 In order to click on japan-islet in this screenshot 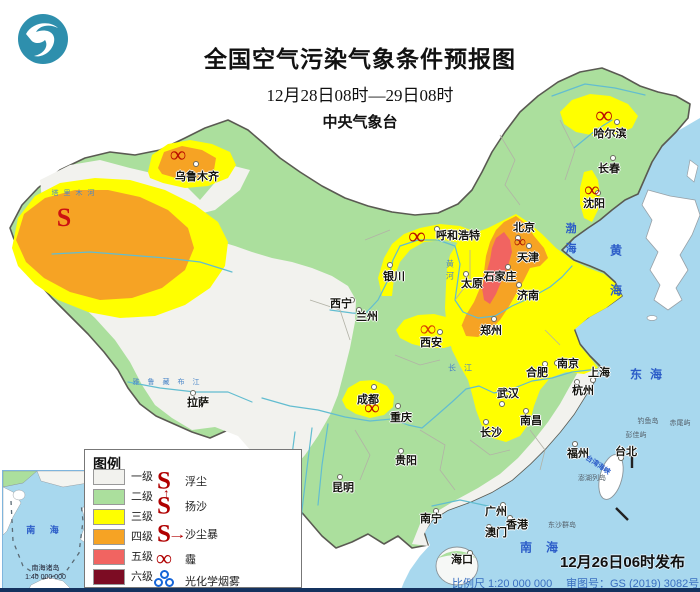, I will do `click(692, 171)`.